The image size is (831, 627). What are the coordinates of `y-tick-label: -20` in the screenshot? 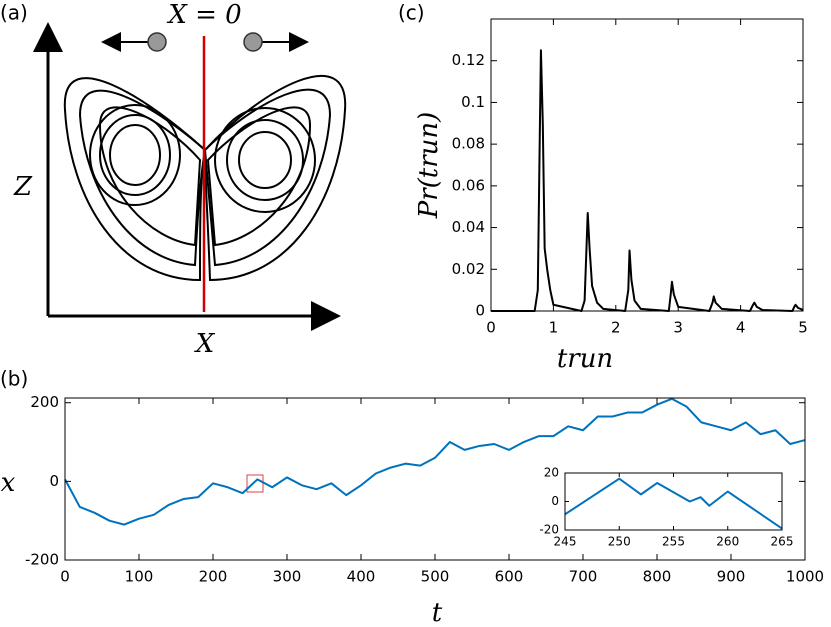 It's located at (549, 530).